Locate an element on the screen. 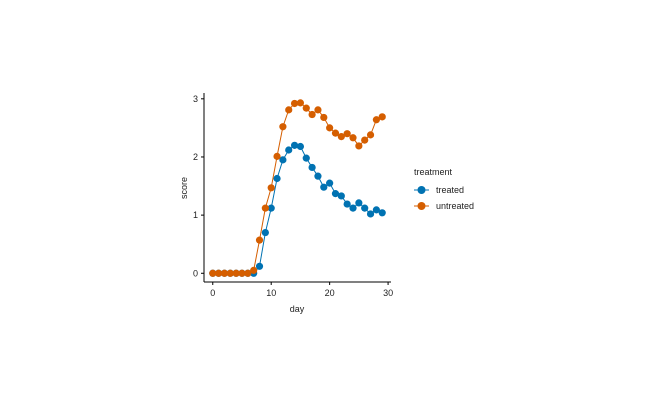 The height and width of the screenshot is (408, 661). y-tick-label: 3 is located at coordinates (195, 99).